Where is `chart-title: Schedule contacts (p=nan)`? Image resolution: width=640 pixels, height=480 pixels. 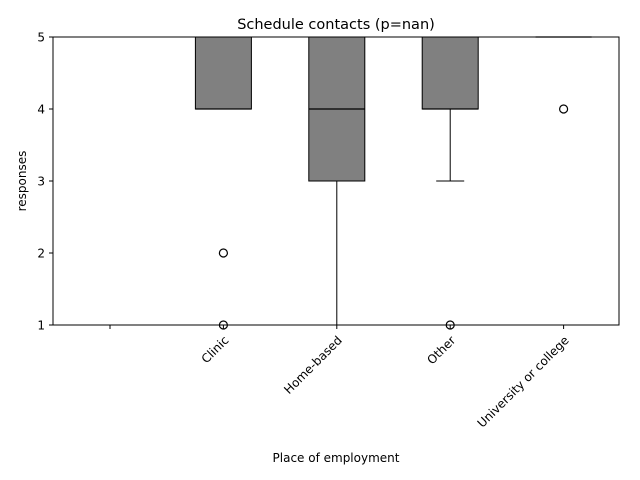
chart-title: Schedule contacts (p=nan) is located at coordinates (336, 25).